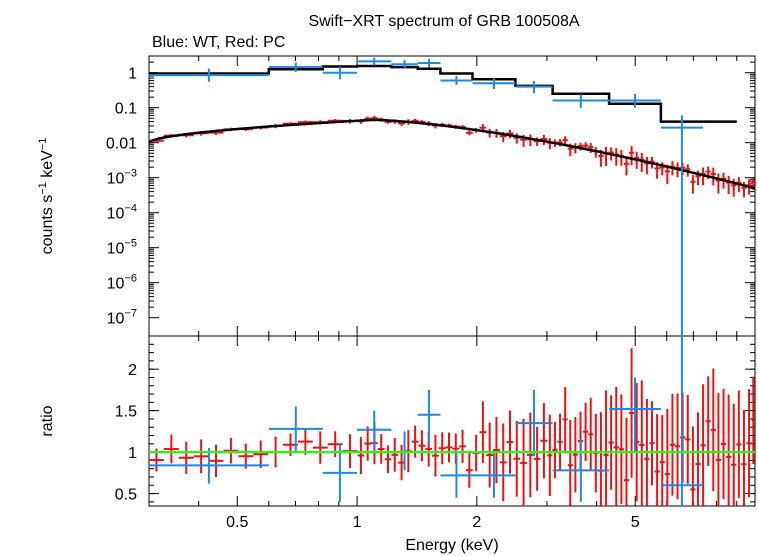 This screenshot has height=556, width=758. Describe the element at coordinates (476, 522) in the screenshot. I see `x-tick-label: 2` at that location.